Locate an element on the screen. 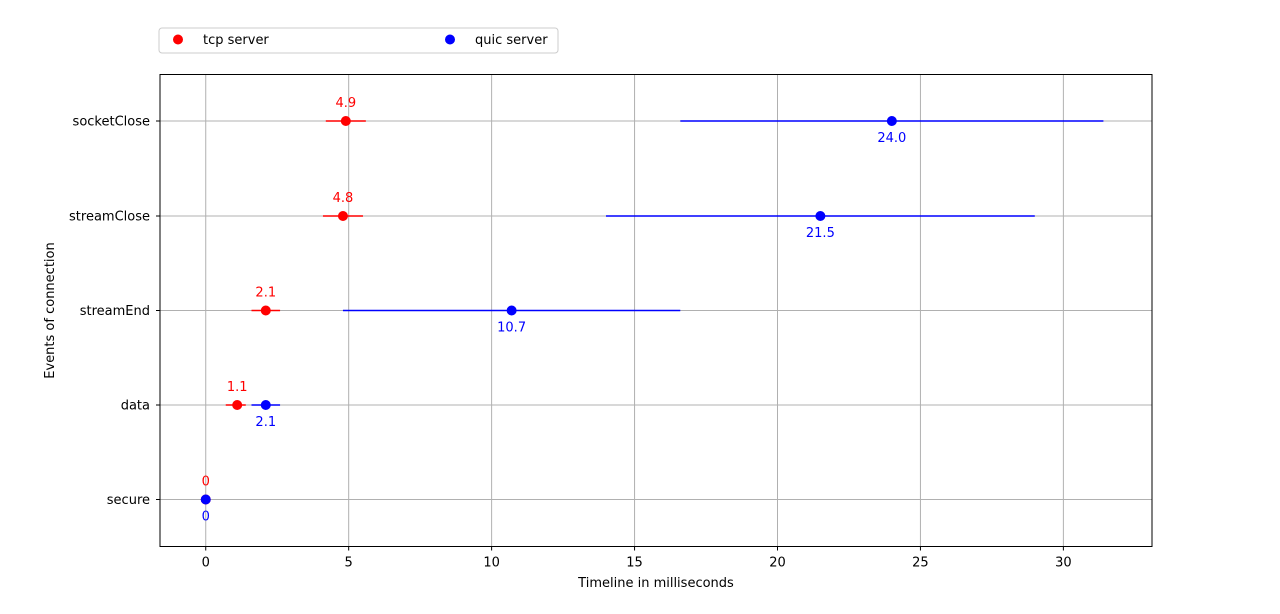 Image resolution: width=1280 pixels, height=614 pixels. x-tick-label-25: 25 is located at coordinates (920, 563).